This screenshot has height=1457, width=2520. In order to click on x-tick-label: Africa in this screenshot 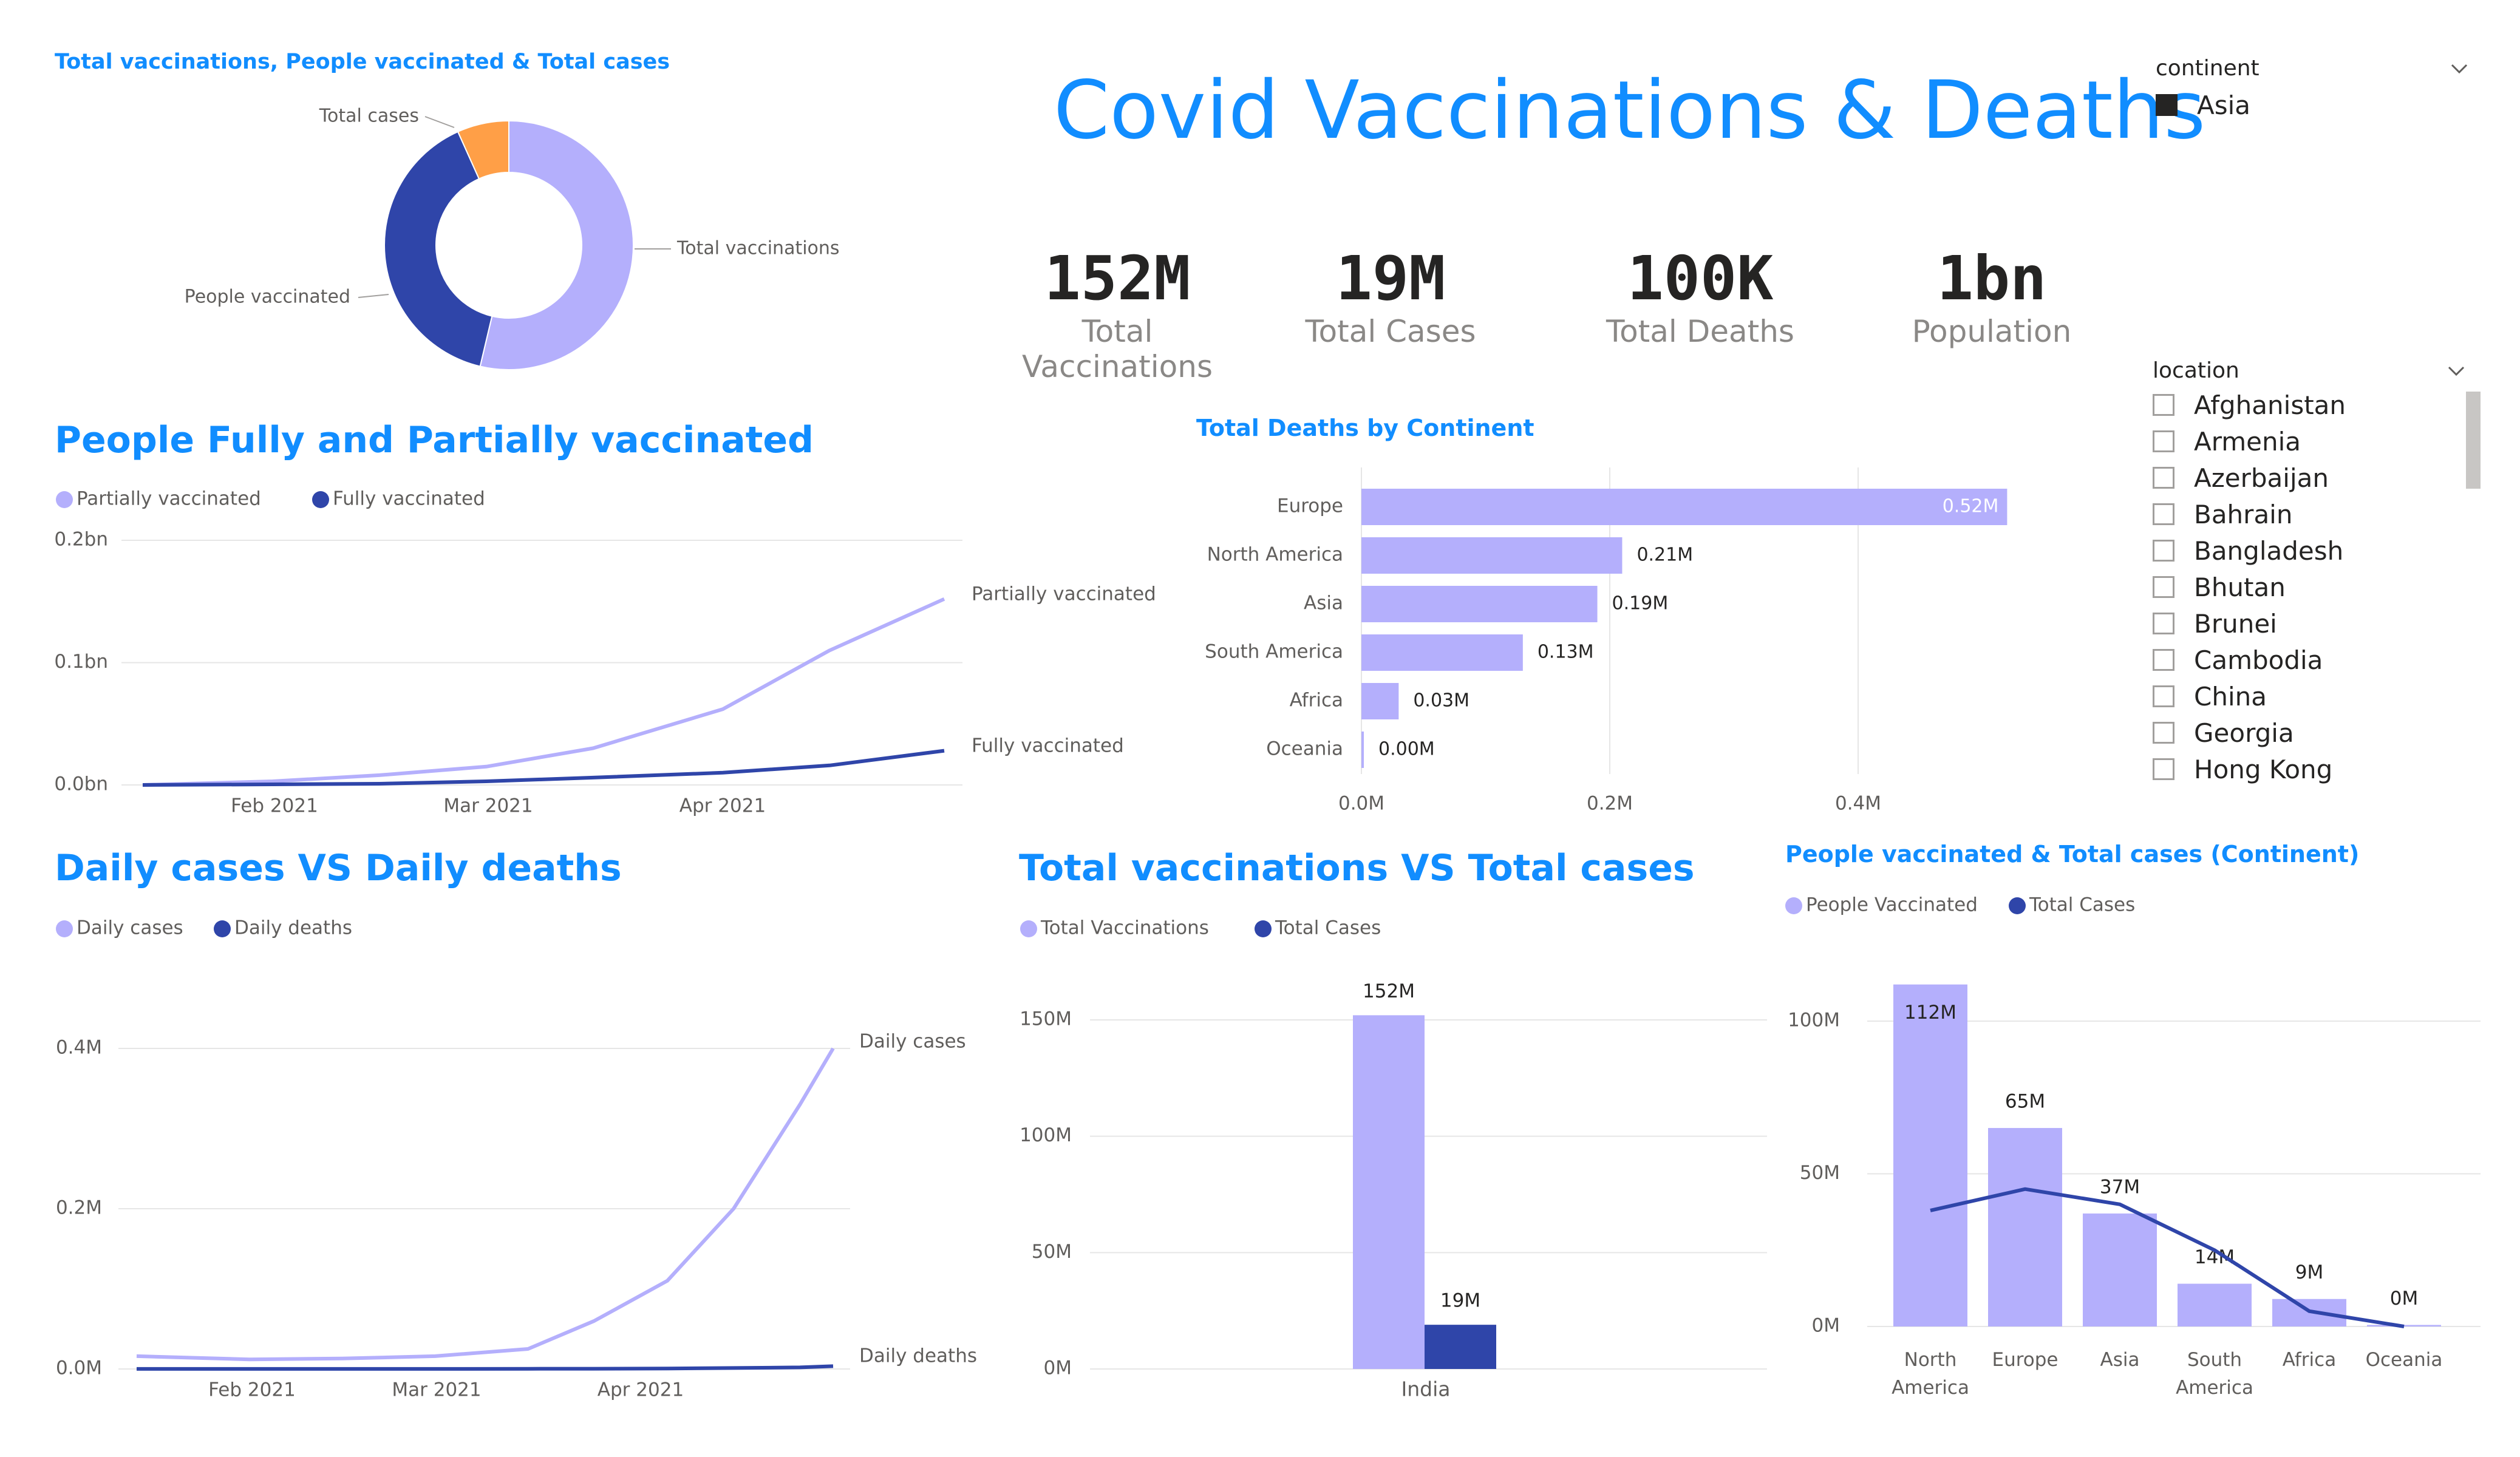, I will do `click(2309, 1360)`.